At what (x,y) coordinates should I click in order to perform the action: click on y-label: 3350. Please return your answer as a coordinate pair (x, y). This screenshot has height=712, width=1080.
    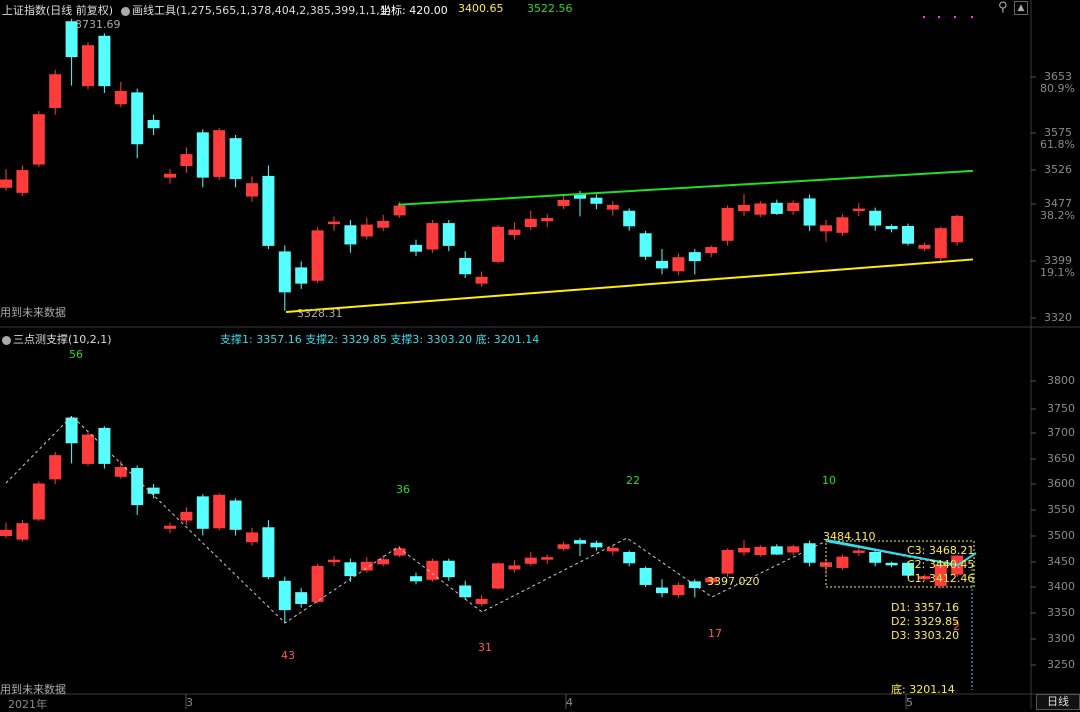
    Looking at the image, I should click on (1061, 612).